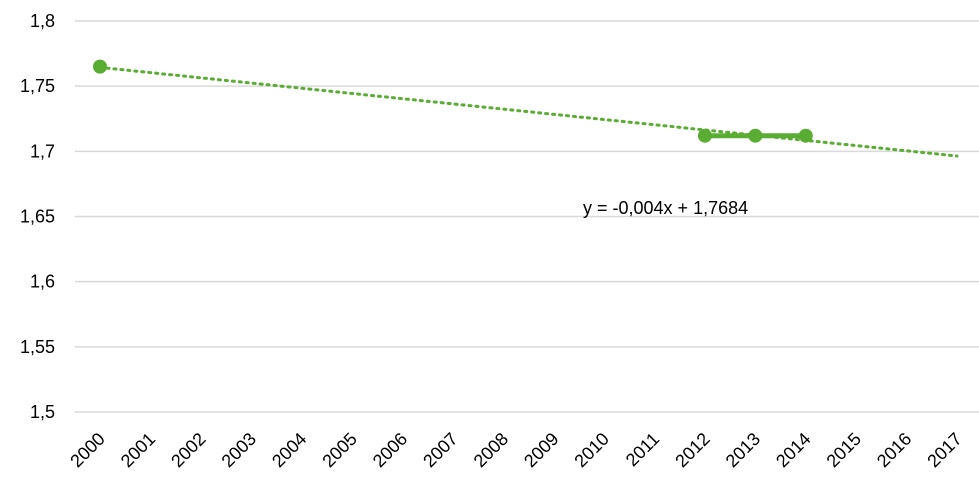 The width and height of the screenshot is (979, 479). Describe the element at coordinates (390, 450) in the screenshot. I see `x-tick-label: 2006` at that location.